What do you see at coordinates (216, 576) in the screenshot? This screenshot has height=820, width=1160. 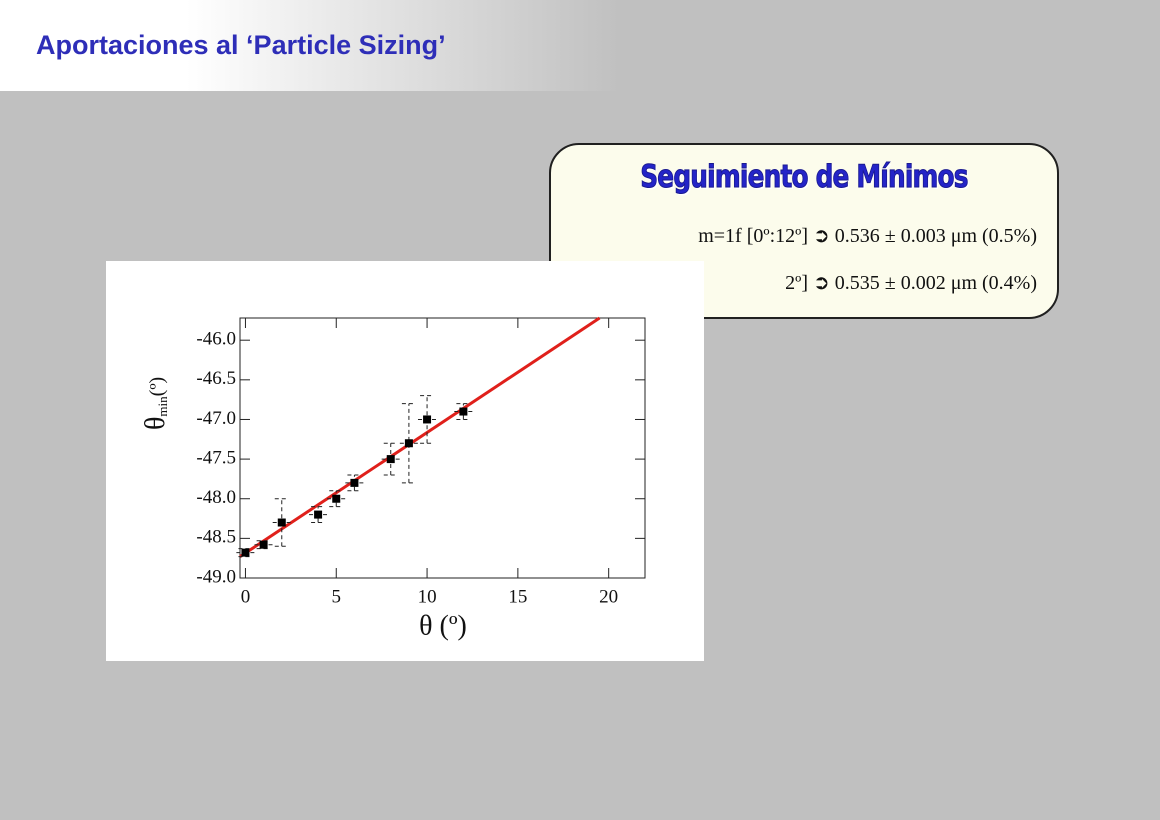 I see `y-tick-label: -49.0` at bounding box center [216, 576].